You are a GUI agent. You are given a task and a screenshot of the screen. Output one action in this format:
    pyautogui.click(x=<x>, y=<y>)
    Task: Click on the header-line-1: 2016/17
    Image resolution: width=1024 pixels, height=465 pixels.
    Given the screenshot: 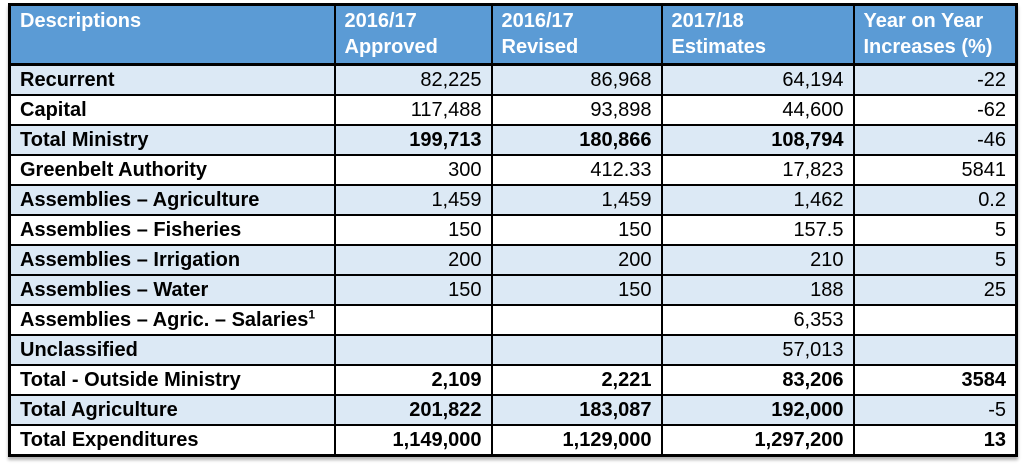 What is the action you would take?
    pyautogui.click(x=380, y=21)
    